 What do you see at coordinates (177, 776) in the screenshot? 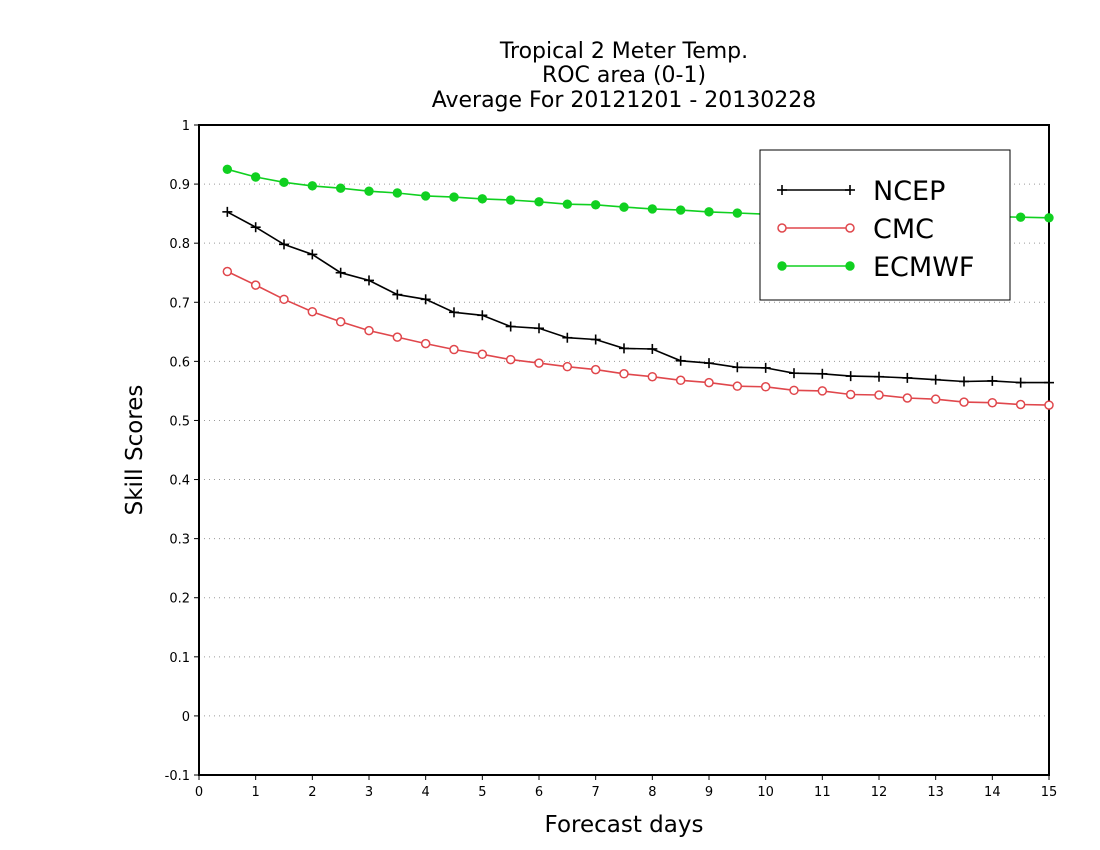
I see `y-tick-label: -0.1` at bounding box center [177, 776].